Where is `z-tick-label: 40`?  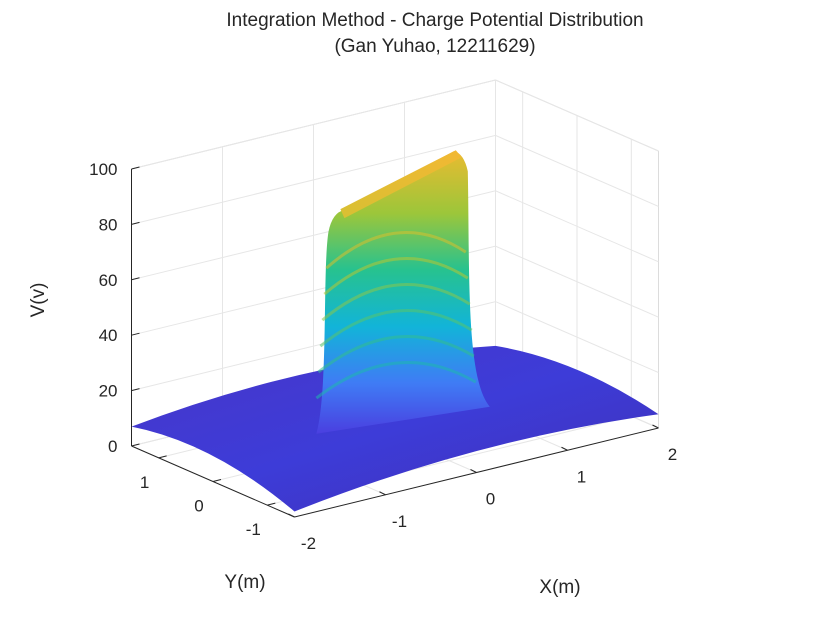 z-tick-label: 40 is located at coordinates (108, 335).